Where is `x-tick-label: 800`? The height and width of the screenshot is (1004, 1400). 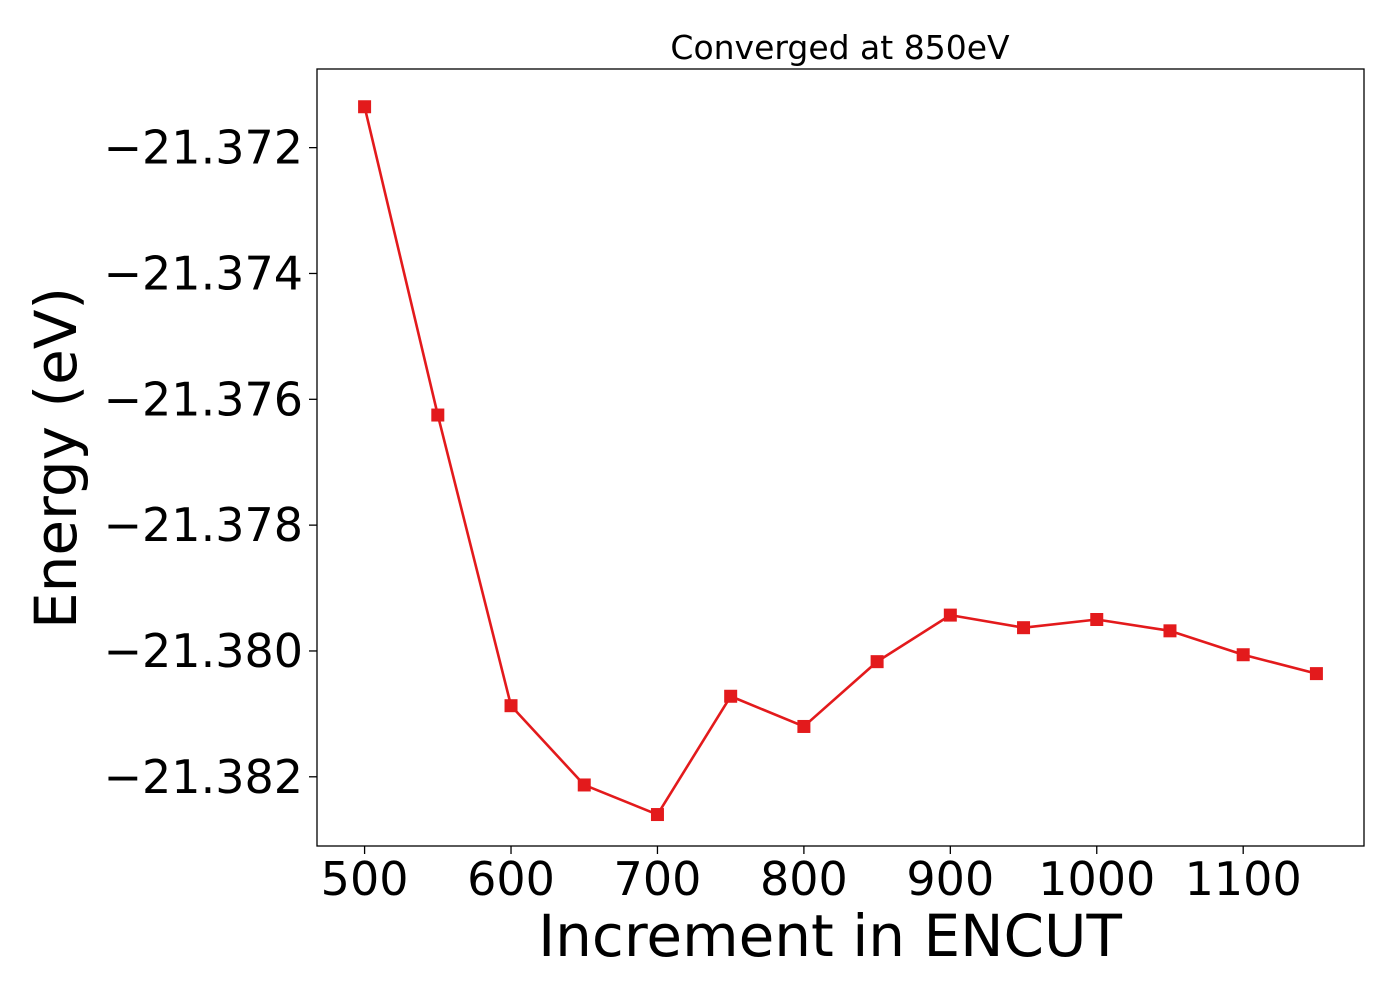
x-tick-label: 800 is located at coordinates (804, 879).